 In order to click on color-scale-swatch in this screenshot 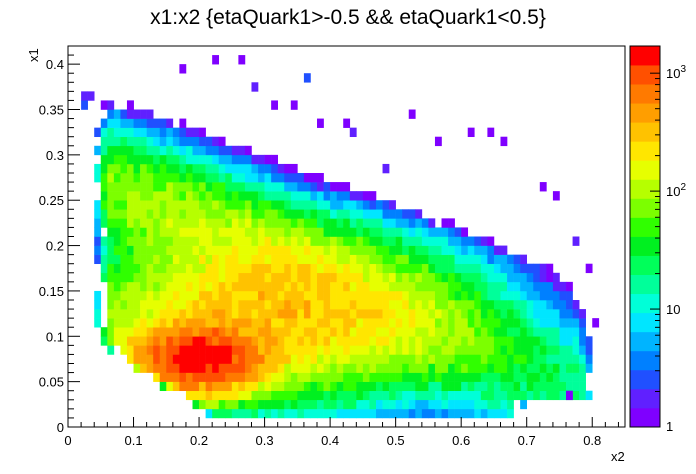, I will do `click(645, 208)`.